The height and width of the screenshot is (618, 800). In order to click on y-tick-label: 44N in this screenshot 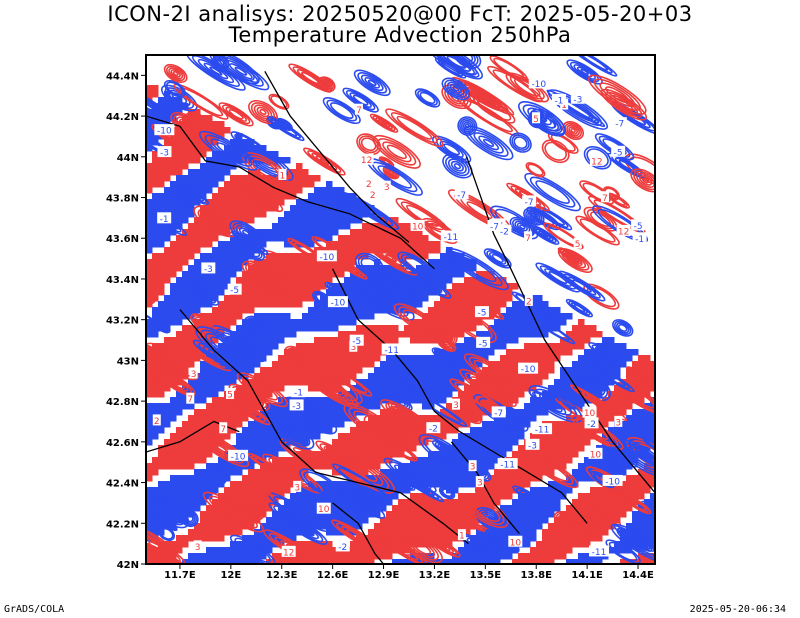, I will do `click(128, 158)`.